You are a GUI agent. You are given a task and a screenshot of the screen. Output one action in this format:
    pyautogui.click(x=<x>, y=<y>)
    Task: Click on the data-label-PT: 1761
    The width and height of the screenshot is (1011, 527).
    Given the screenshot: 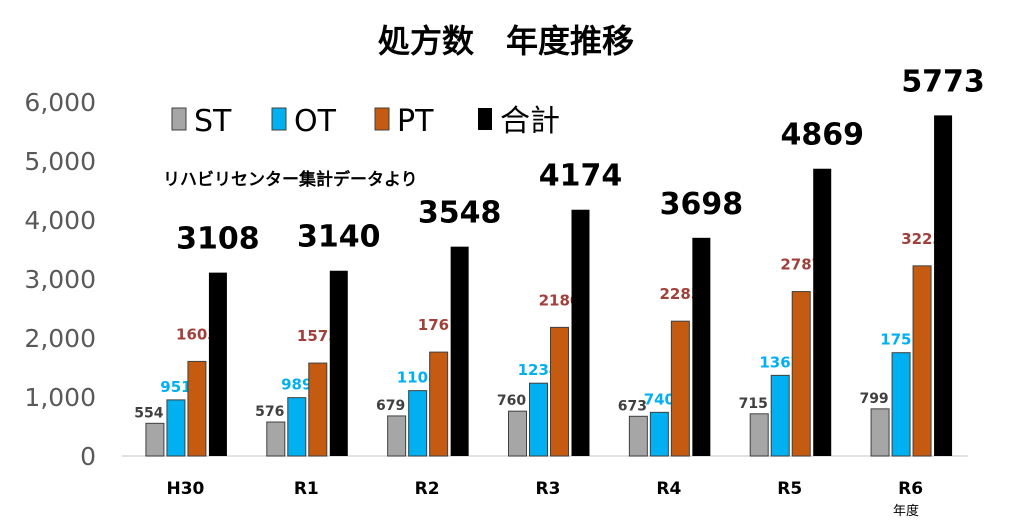 What is the action you would take?
    pyautogui.click(x=439, y=325)
    